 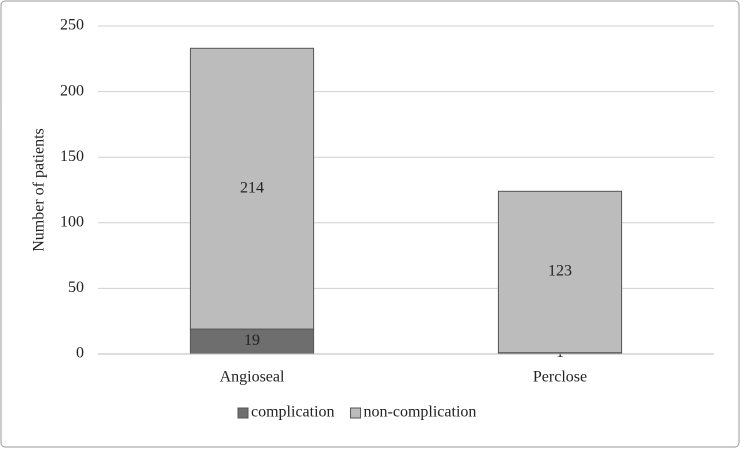 I want to click on x-tick-label: Perclose, so click(x=560, y=377).